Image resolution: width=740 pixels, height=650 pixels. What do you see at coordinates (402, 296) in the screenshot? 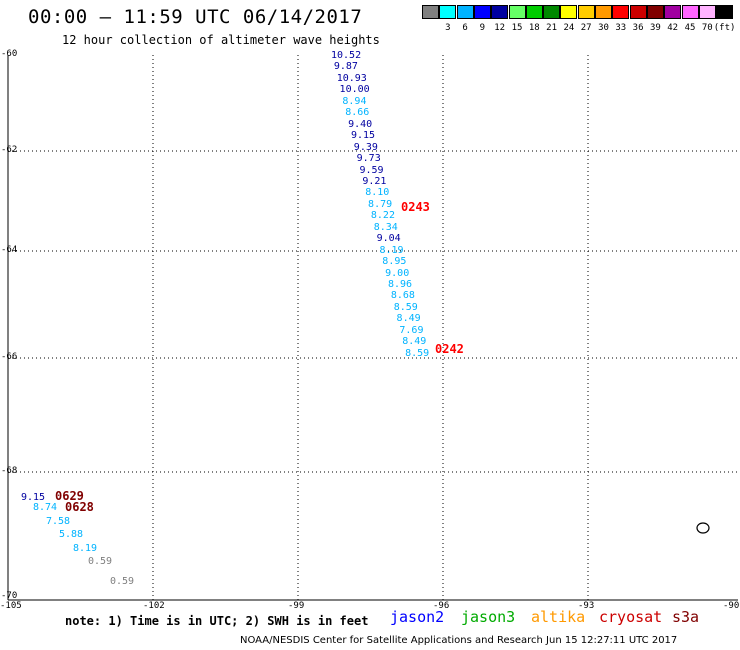
I see `wave-height-value: 8.68` at bounding box center [402, 296].